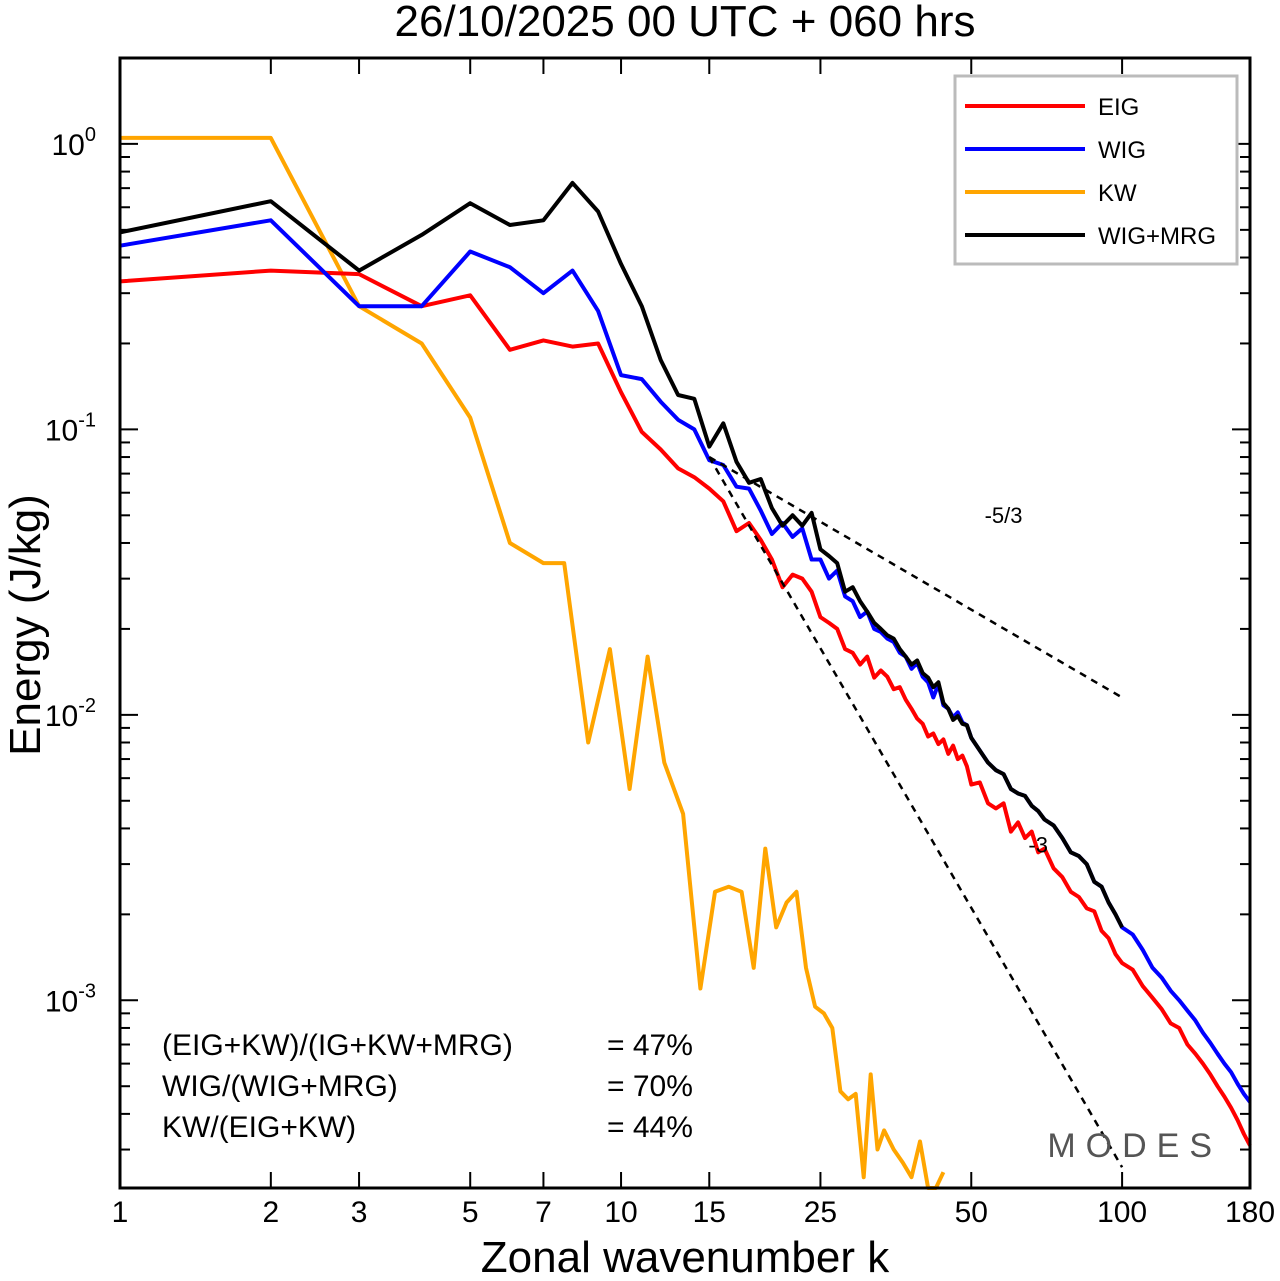  I want to click on y-tick-label: 10⁻³, so click(70, 999).